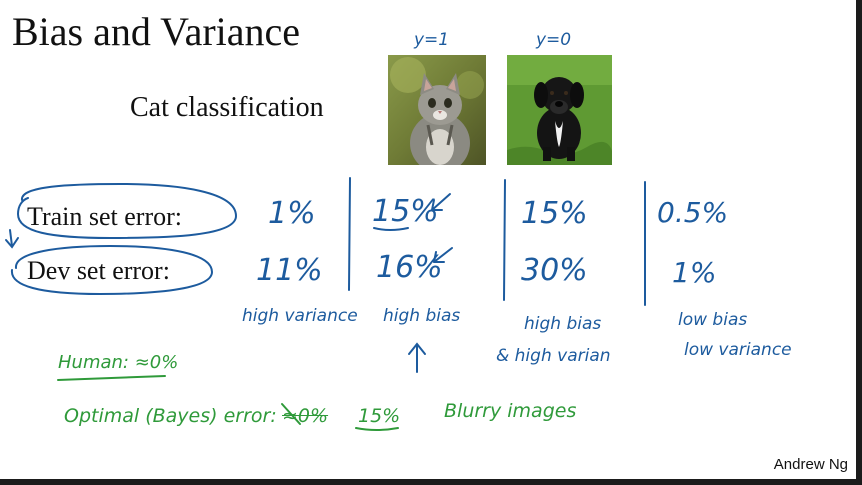 The image size is (862, 485). I want to click on col4-train: 0.5%, so click(693, 212).